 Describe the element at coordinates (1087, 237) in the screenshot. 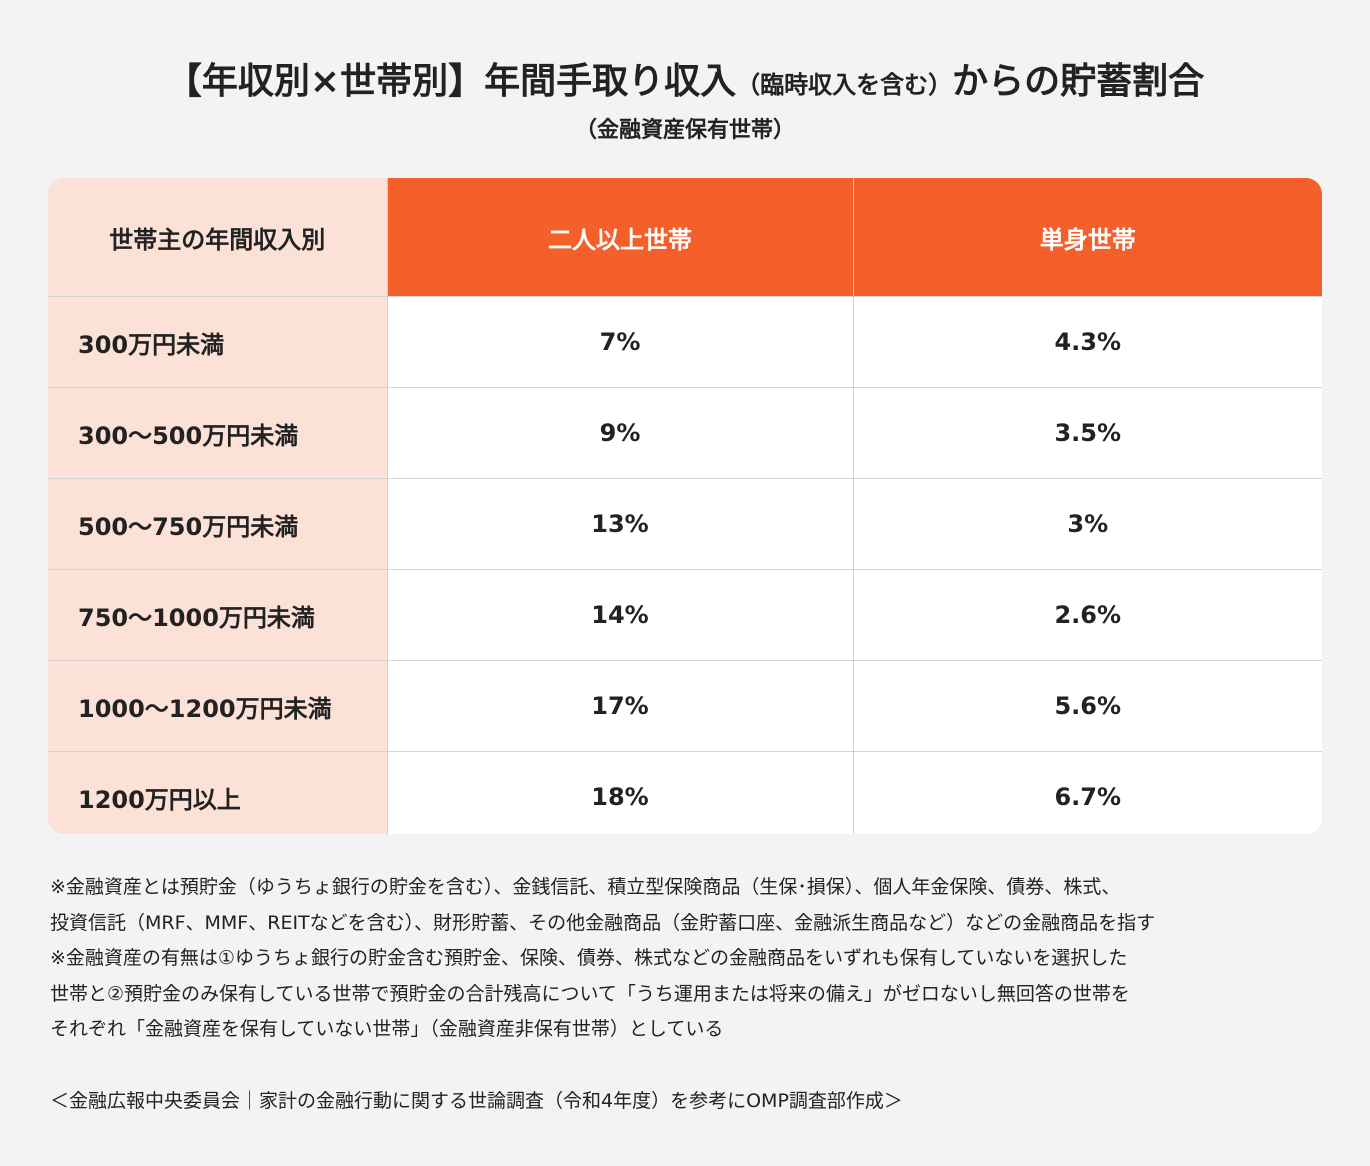

I see `header-cell: 単身世帯` at that location.